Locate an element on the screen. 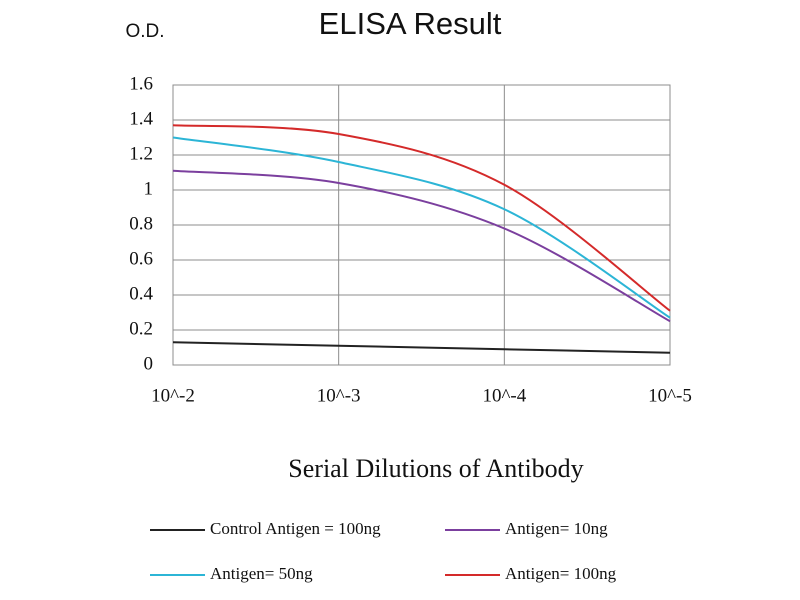 This screenshot has height=600, width=800. y-tick-label: 1 is located at coordinates (149, 188).